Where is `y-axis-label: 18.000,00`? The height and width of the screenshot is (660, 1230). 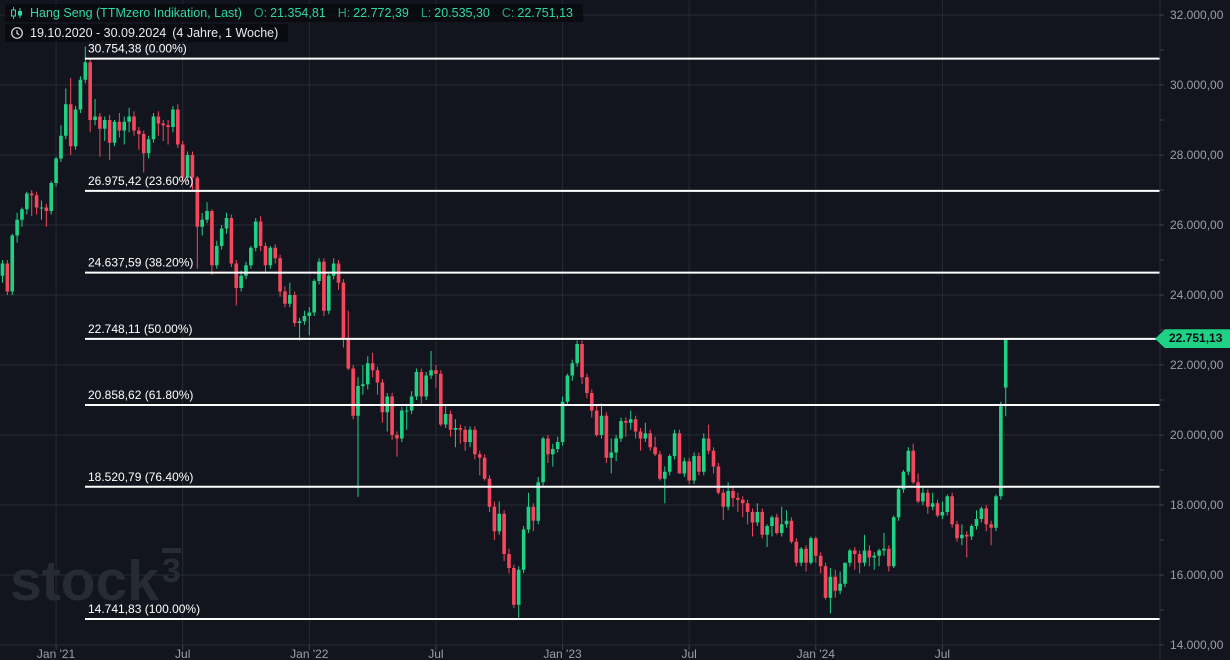
y-axis-label: 18.000,00 is located at coordinates (1197, 505).